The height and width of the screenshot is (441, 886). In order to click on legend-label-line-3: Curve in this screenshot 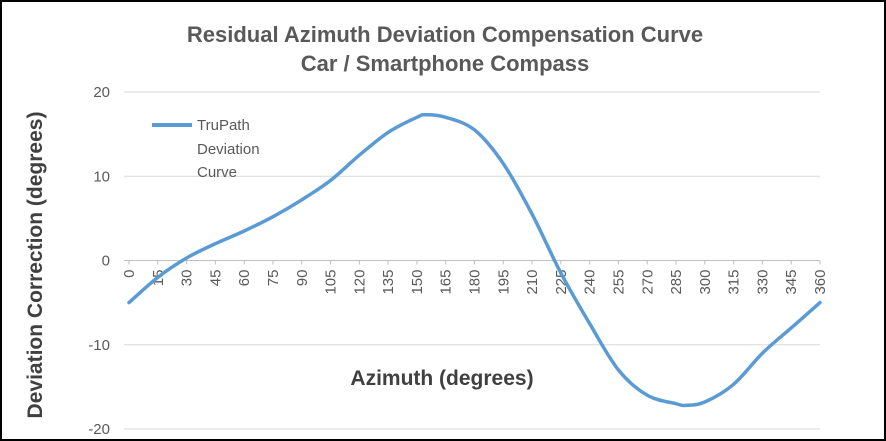, I will do `click(217, 172)`.